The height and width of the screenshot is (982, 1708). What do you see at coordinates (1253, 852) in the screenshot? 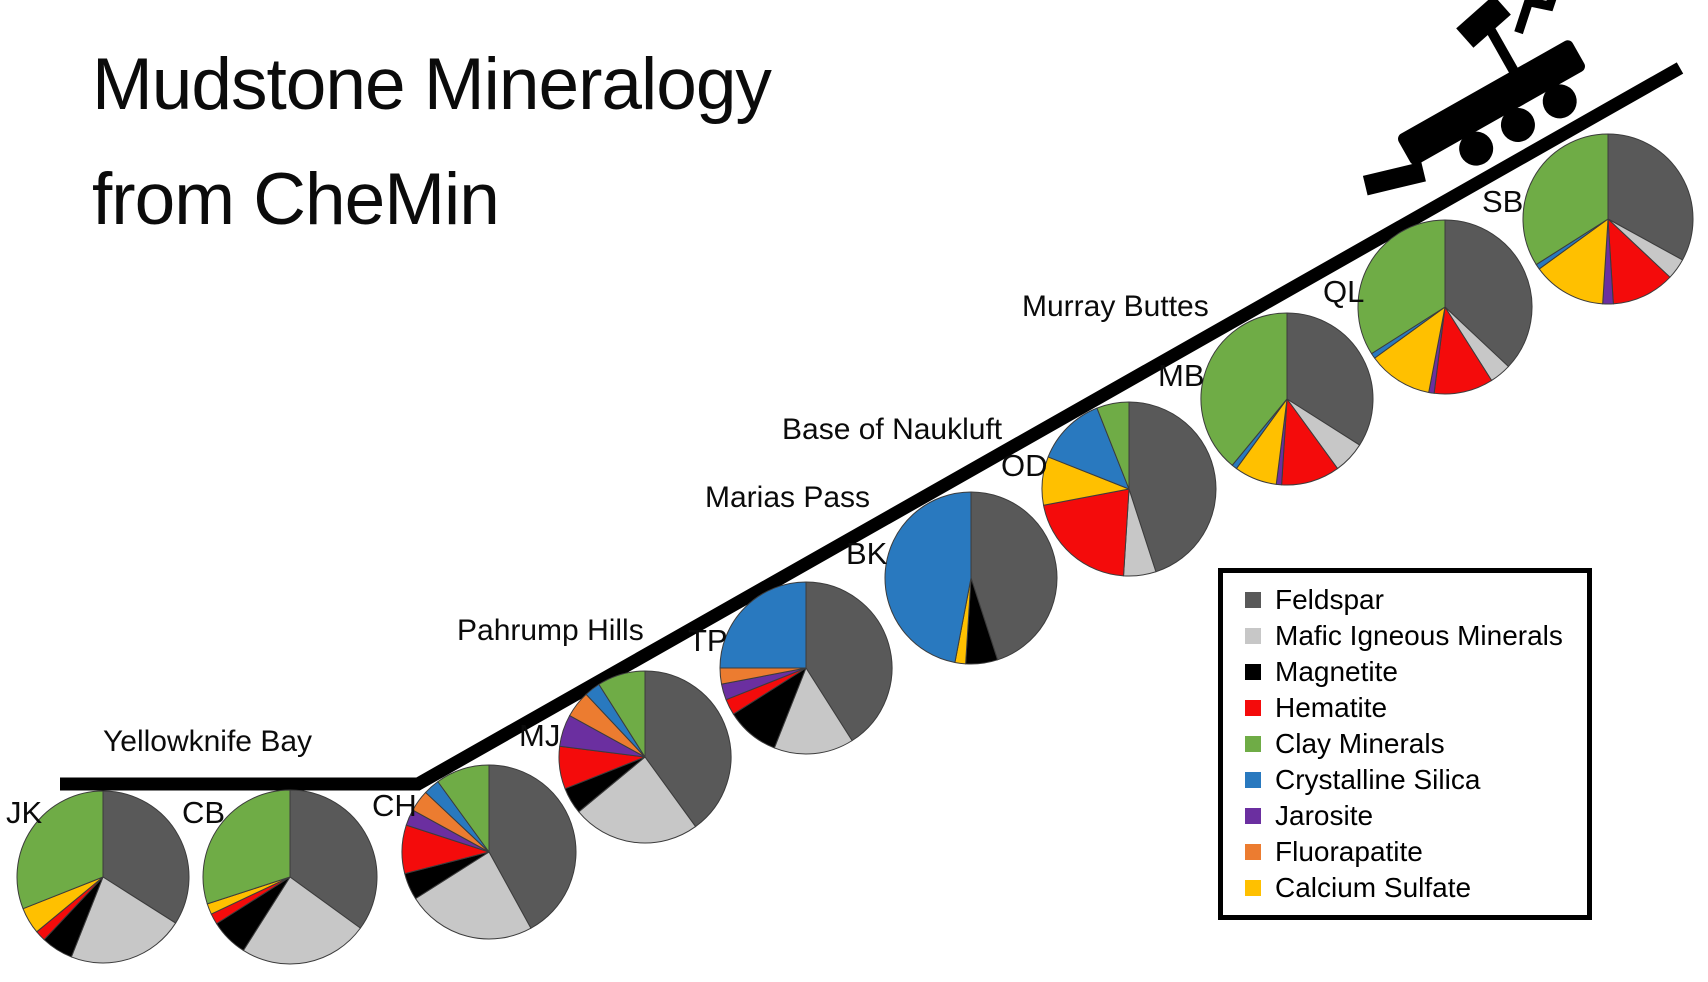
I see `fluorapatite-swatch-icon` at bounding box center [1253, 852].